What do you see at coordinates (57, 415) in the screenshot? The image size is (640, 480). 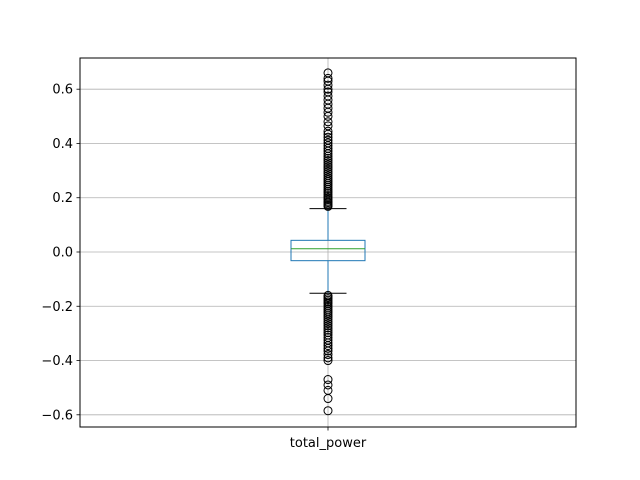 I see `y-tick-label: −0.6` at bounding box center [57, 415].